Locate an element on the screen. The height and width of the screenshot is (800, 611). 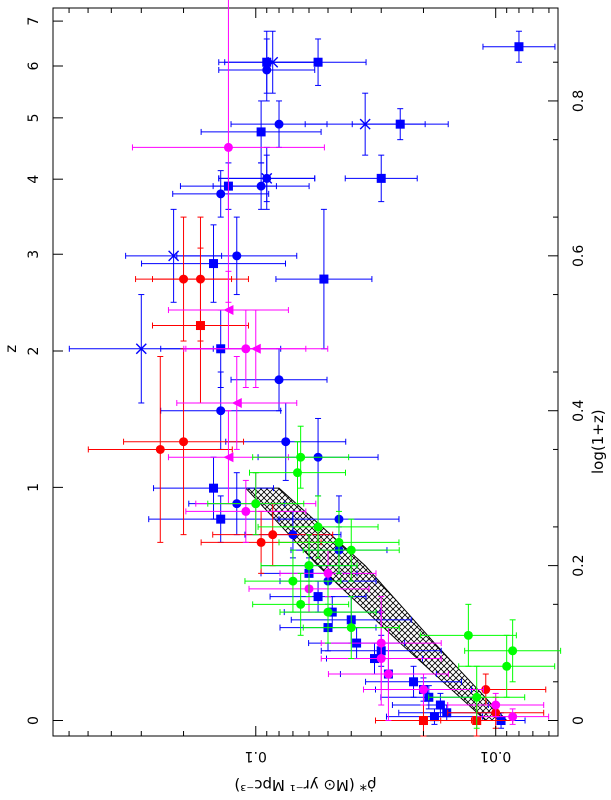
z-axis-label: z is located at coordinates (11, 349).